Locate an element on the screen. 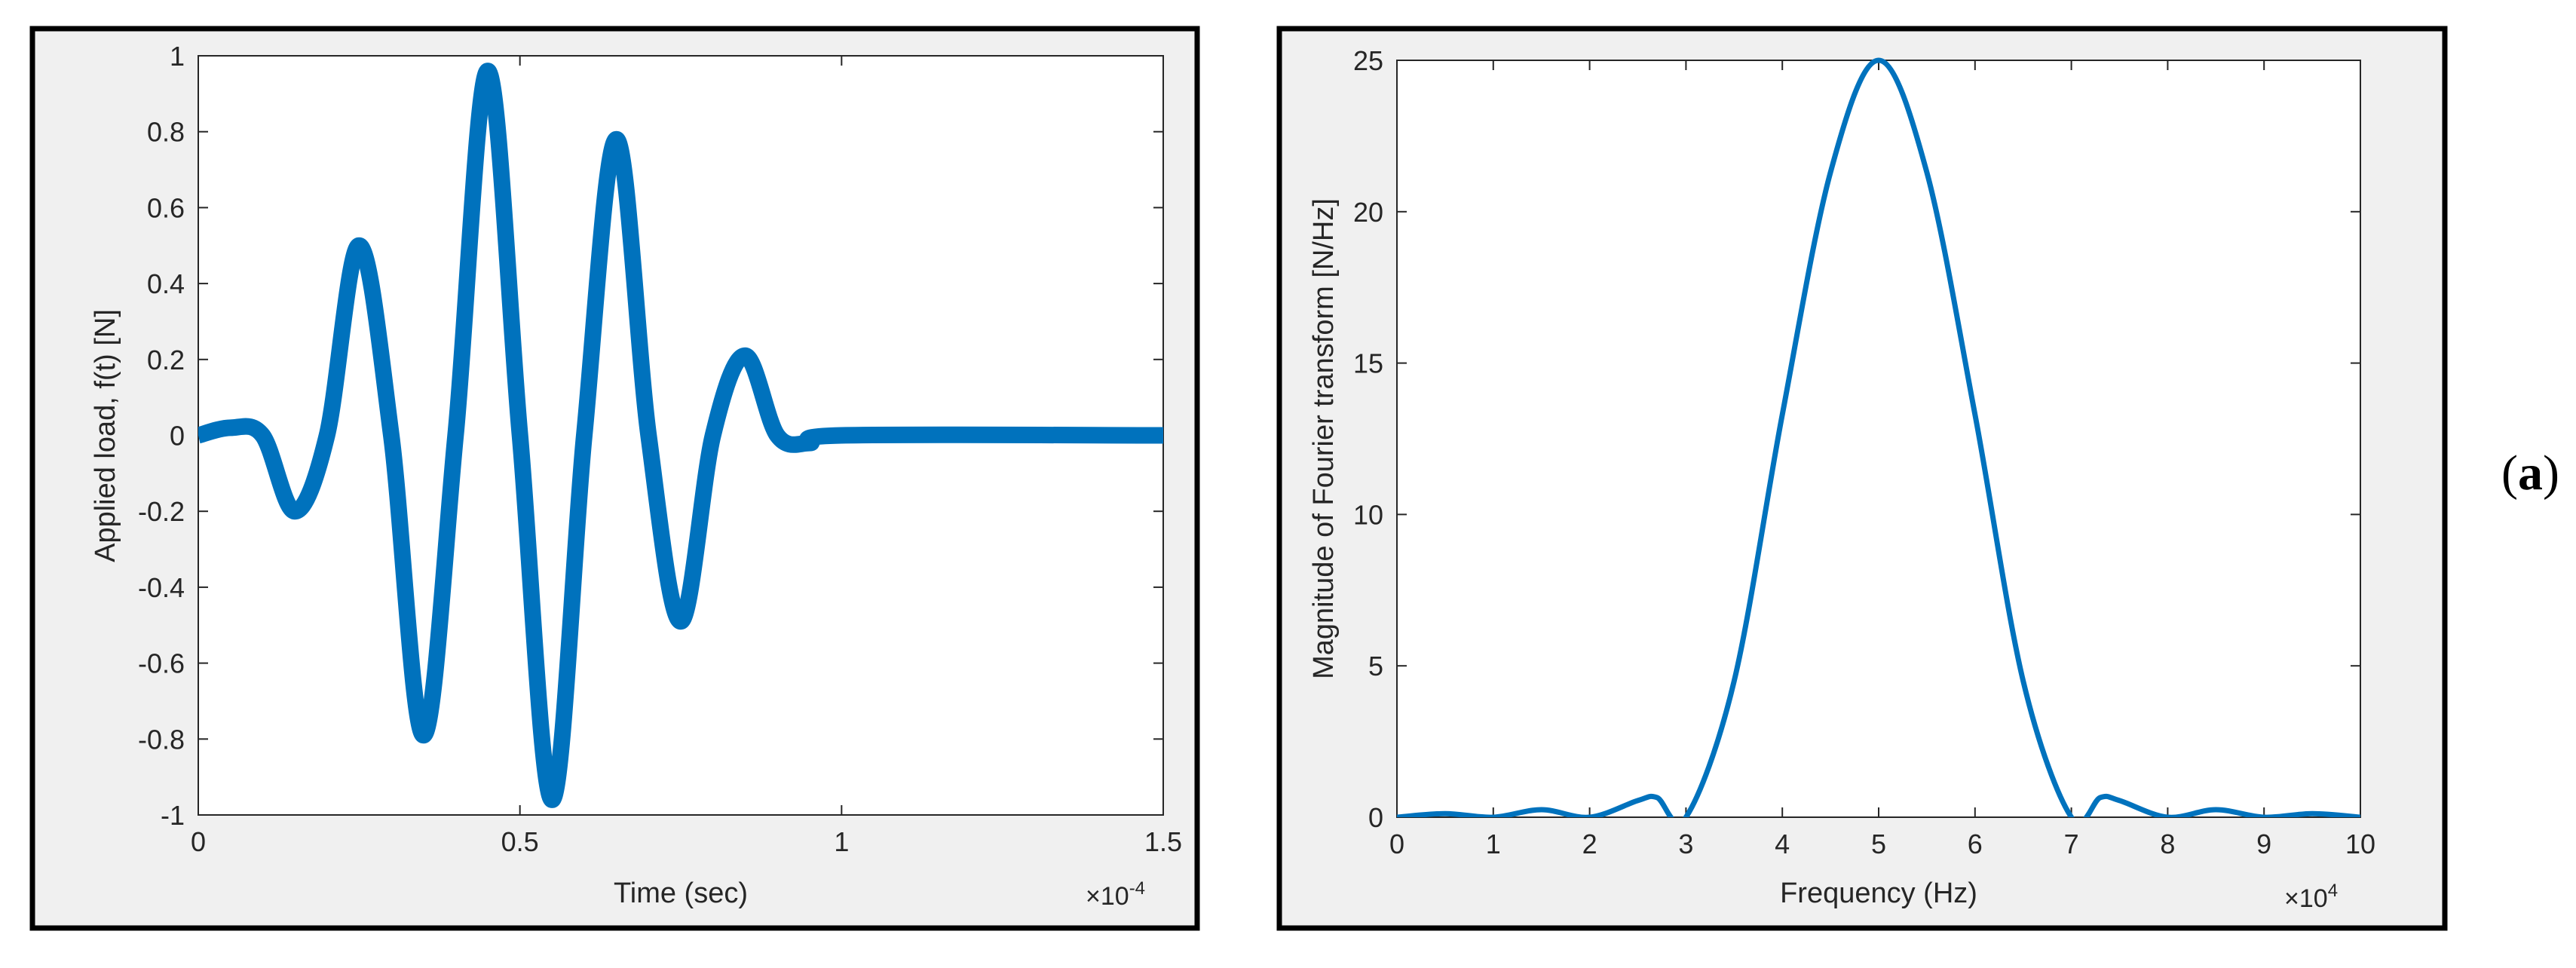  y-tick-label: -0.6 is located at coordinates (161, 663).